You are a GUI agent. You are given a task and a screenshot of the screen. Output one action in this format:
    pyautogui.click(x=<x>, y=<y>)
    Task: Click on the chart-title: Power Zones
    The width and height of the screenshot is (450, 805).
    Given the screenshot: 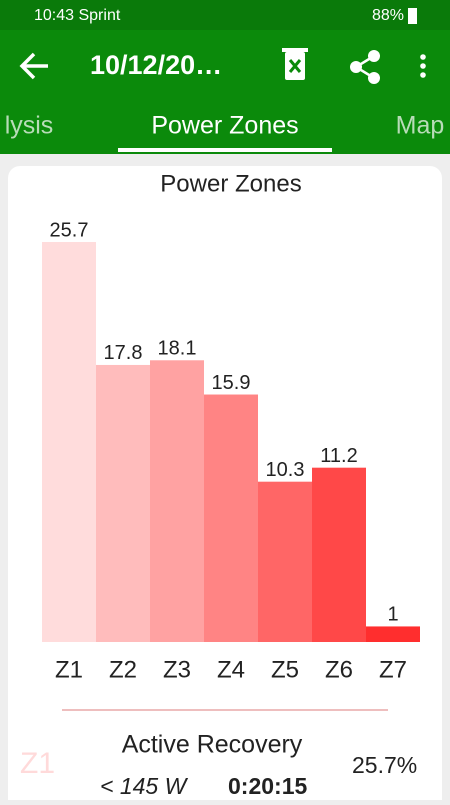 What is the action you would take?
    pyautogui.click(x=230, y=183)
    